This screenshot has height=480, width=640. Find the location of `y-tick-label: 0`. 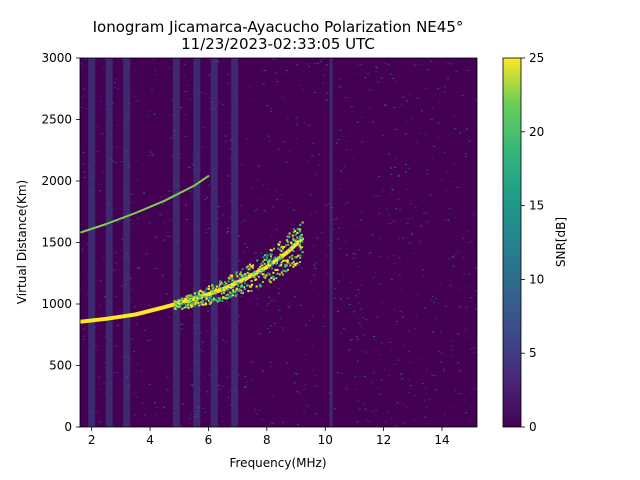

y-tick-label: 0 is located at coordinates (68, 427).